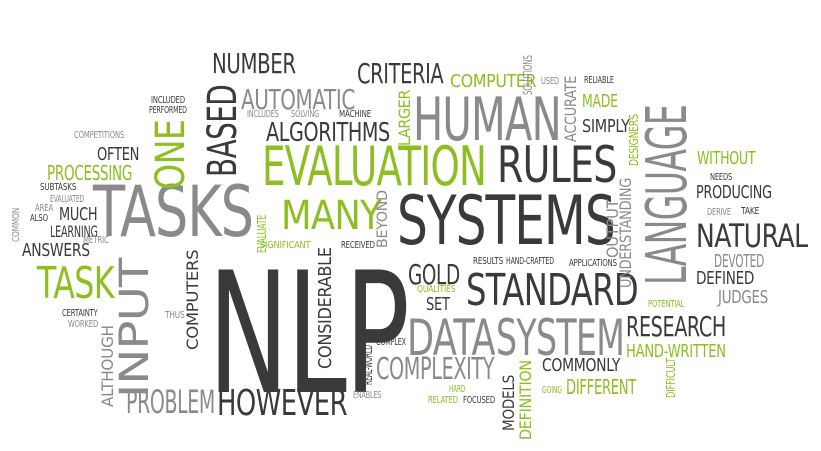  Describe the element at coordinates (83, 324) in the screenshot. I see `word-worked: WORKED` at that location.